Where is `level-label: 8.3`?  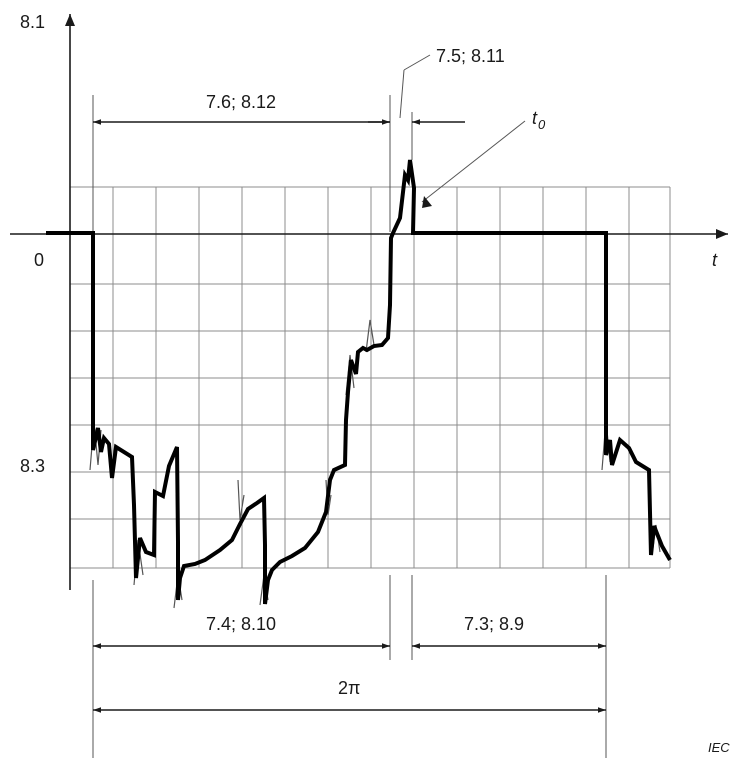
level-label: 8.3 is located at coordinates (32, 466).